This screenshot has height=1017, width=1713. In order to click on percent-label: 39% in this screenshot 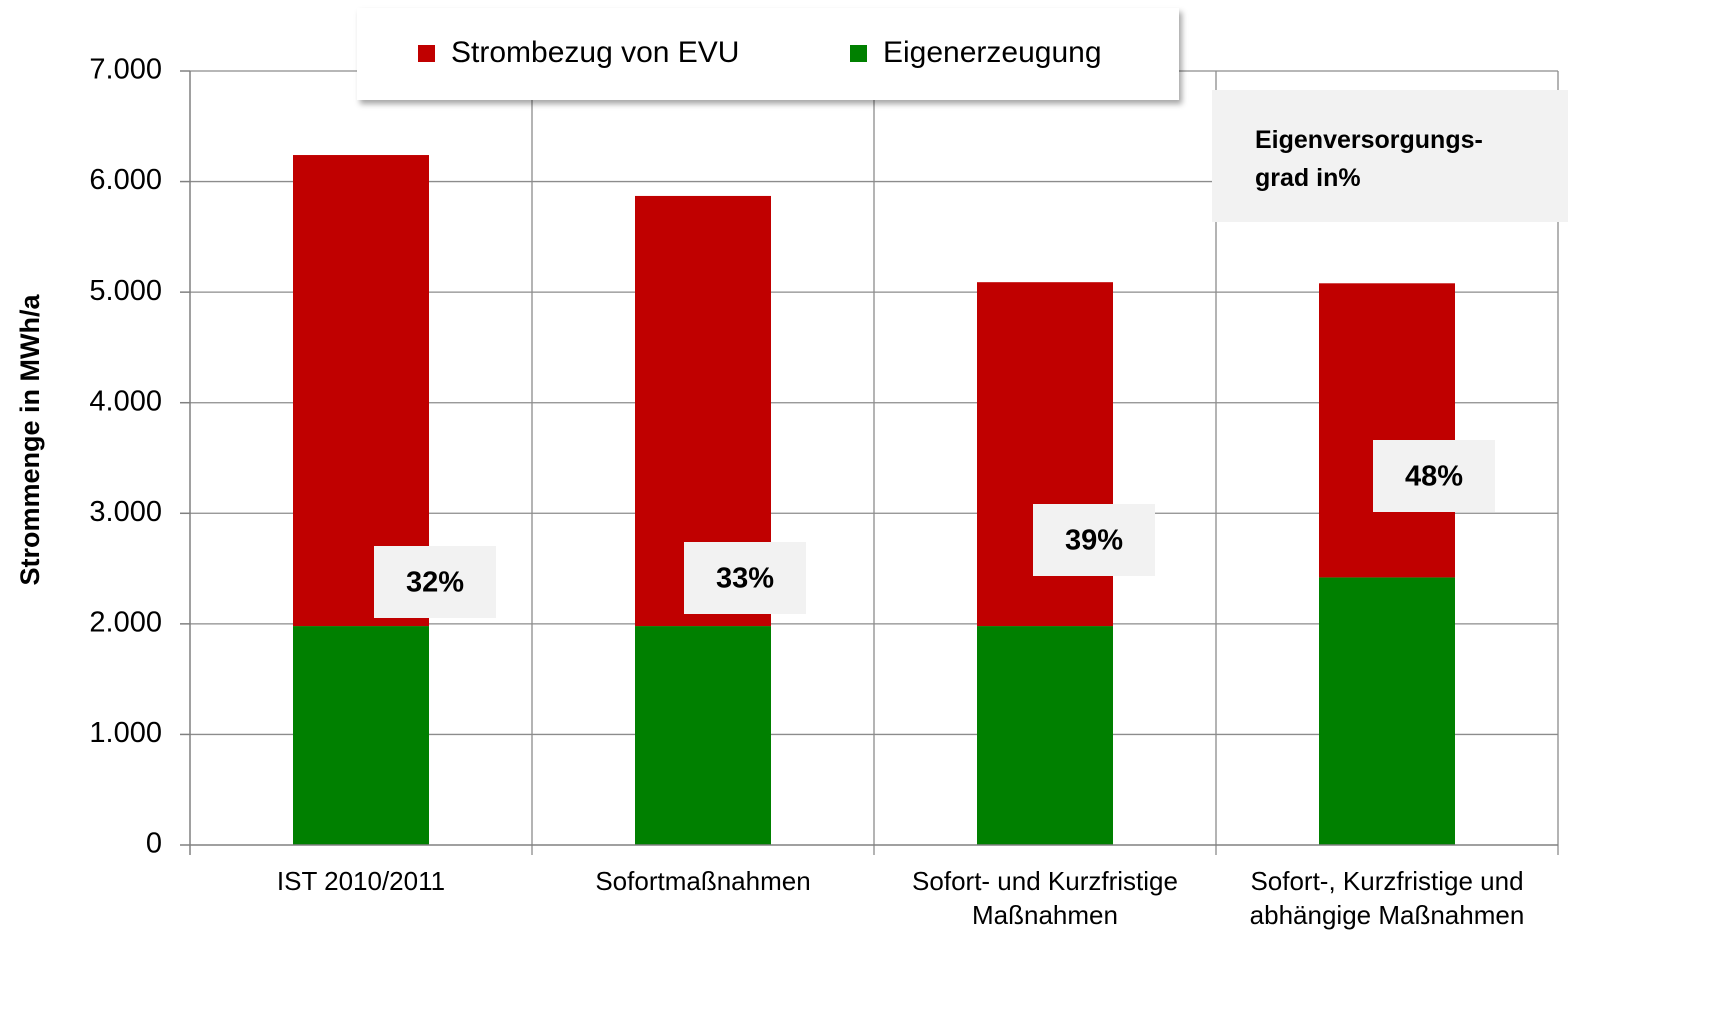, I will do `click(1094, 541)`.